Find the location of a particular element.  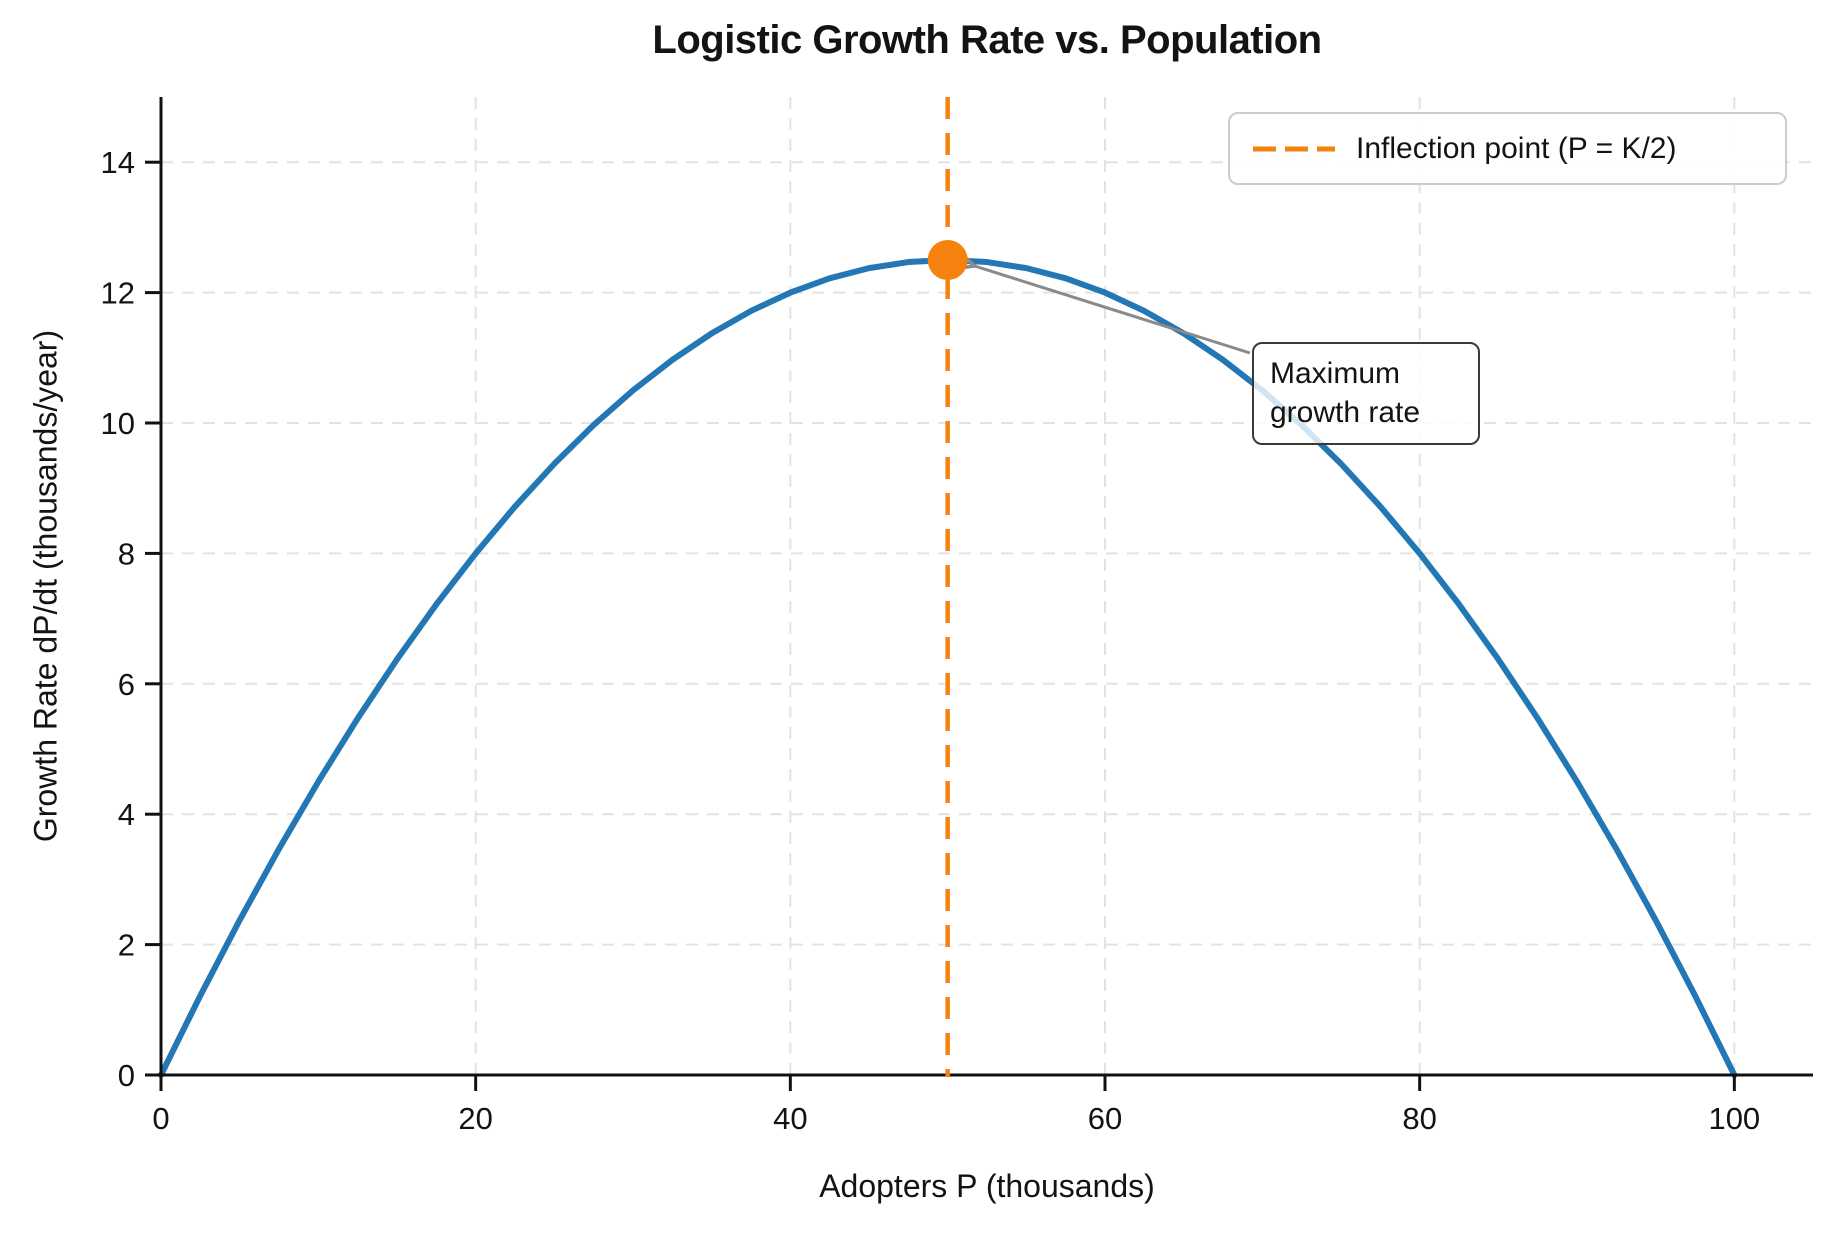

legend: Inflection point (P = K/2) is located at coordinates (1507, 148).